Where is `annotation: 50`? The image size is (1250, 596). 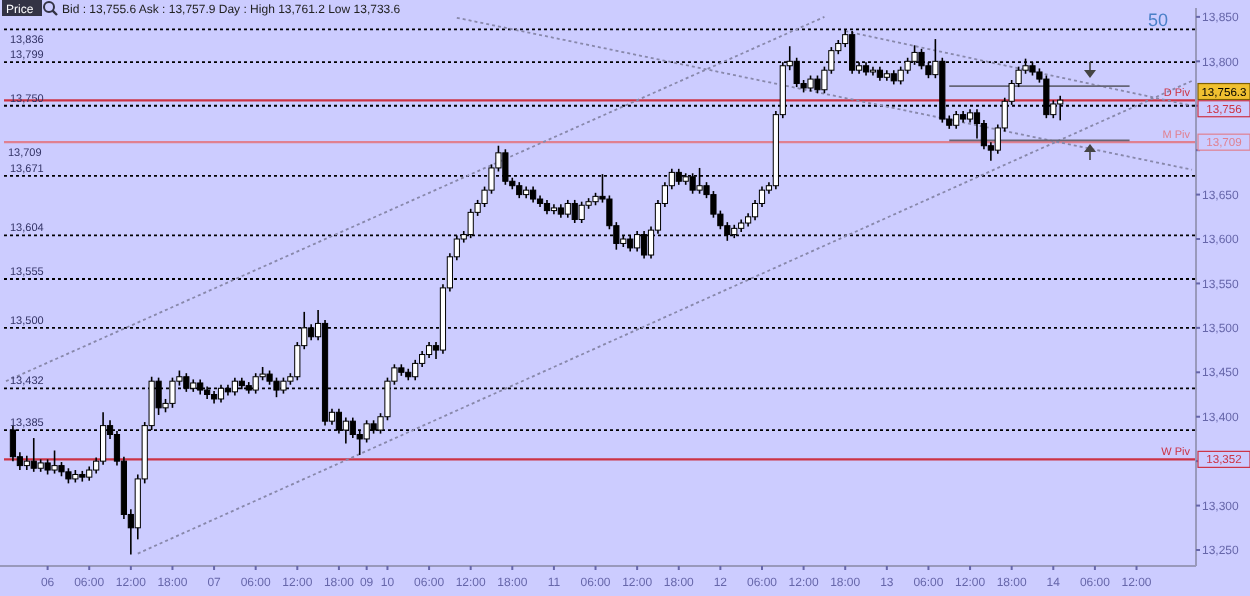 annotation: 50 is located at coordinates (1158, 20).